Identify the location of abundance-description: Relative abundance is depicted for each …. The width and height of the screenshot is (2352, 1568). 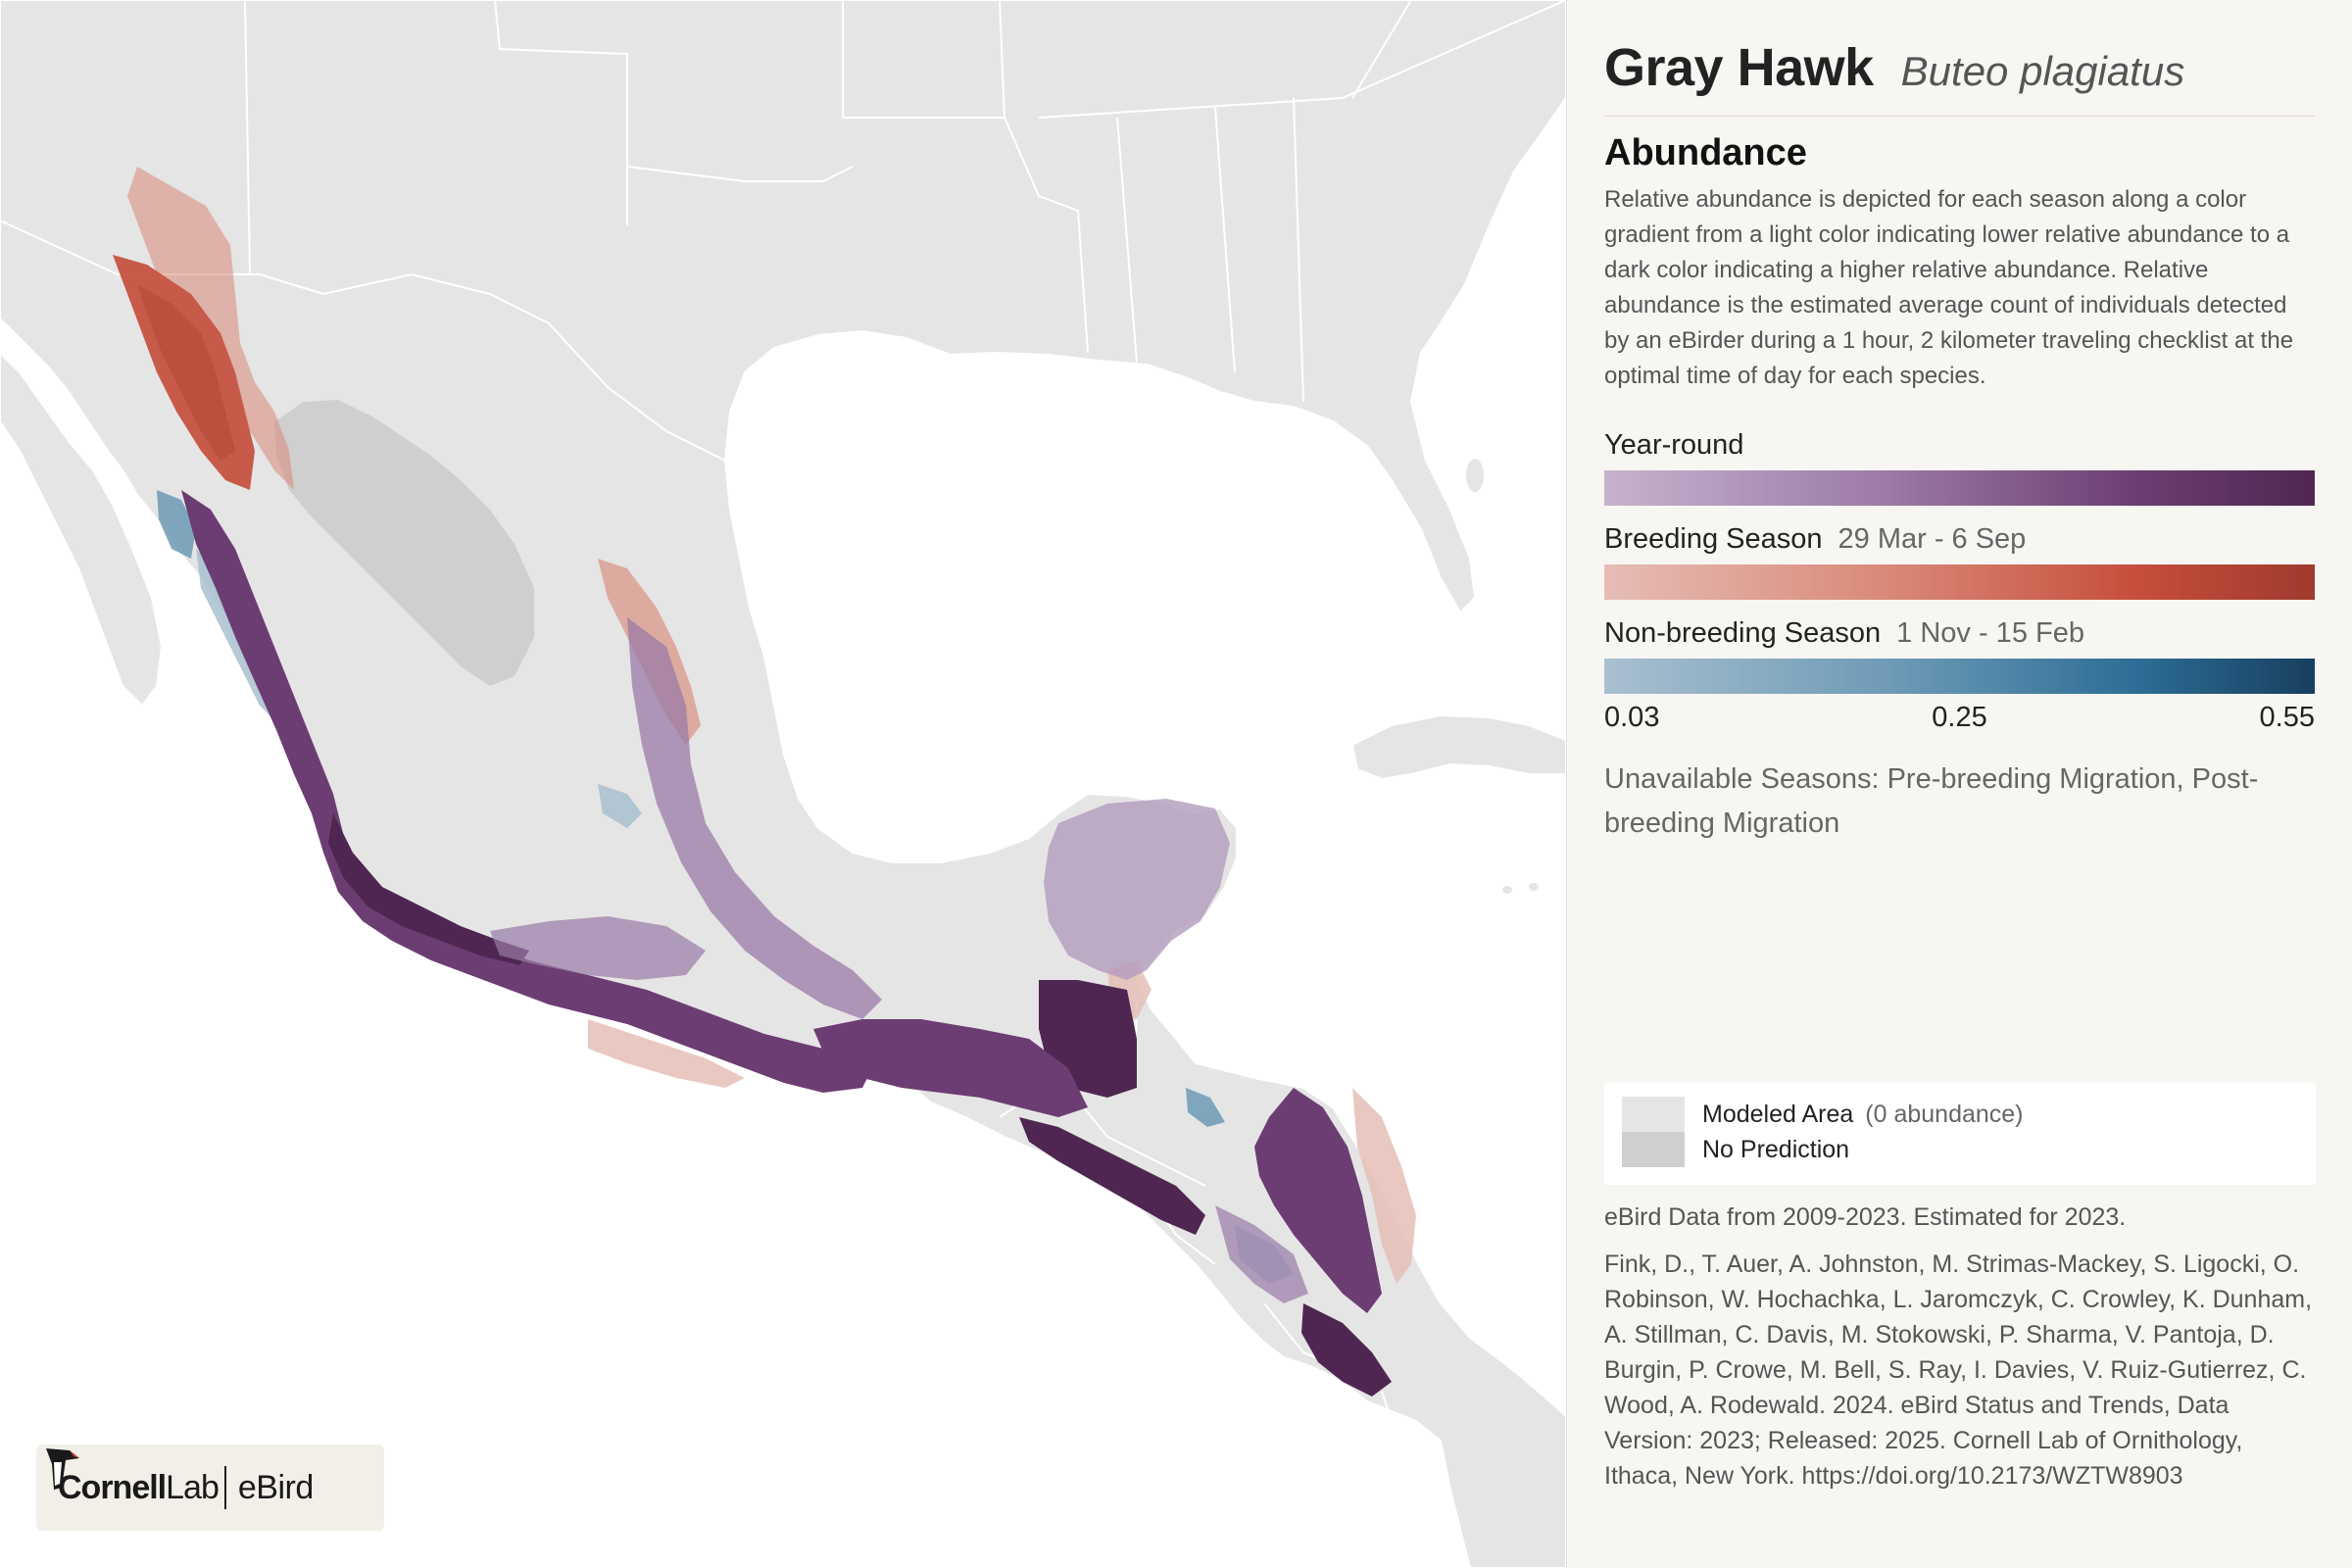
(1949, 287).